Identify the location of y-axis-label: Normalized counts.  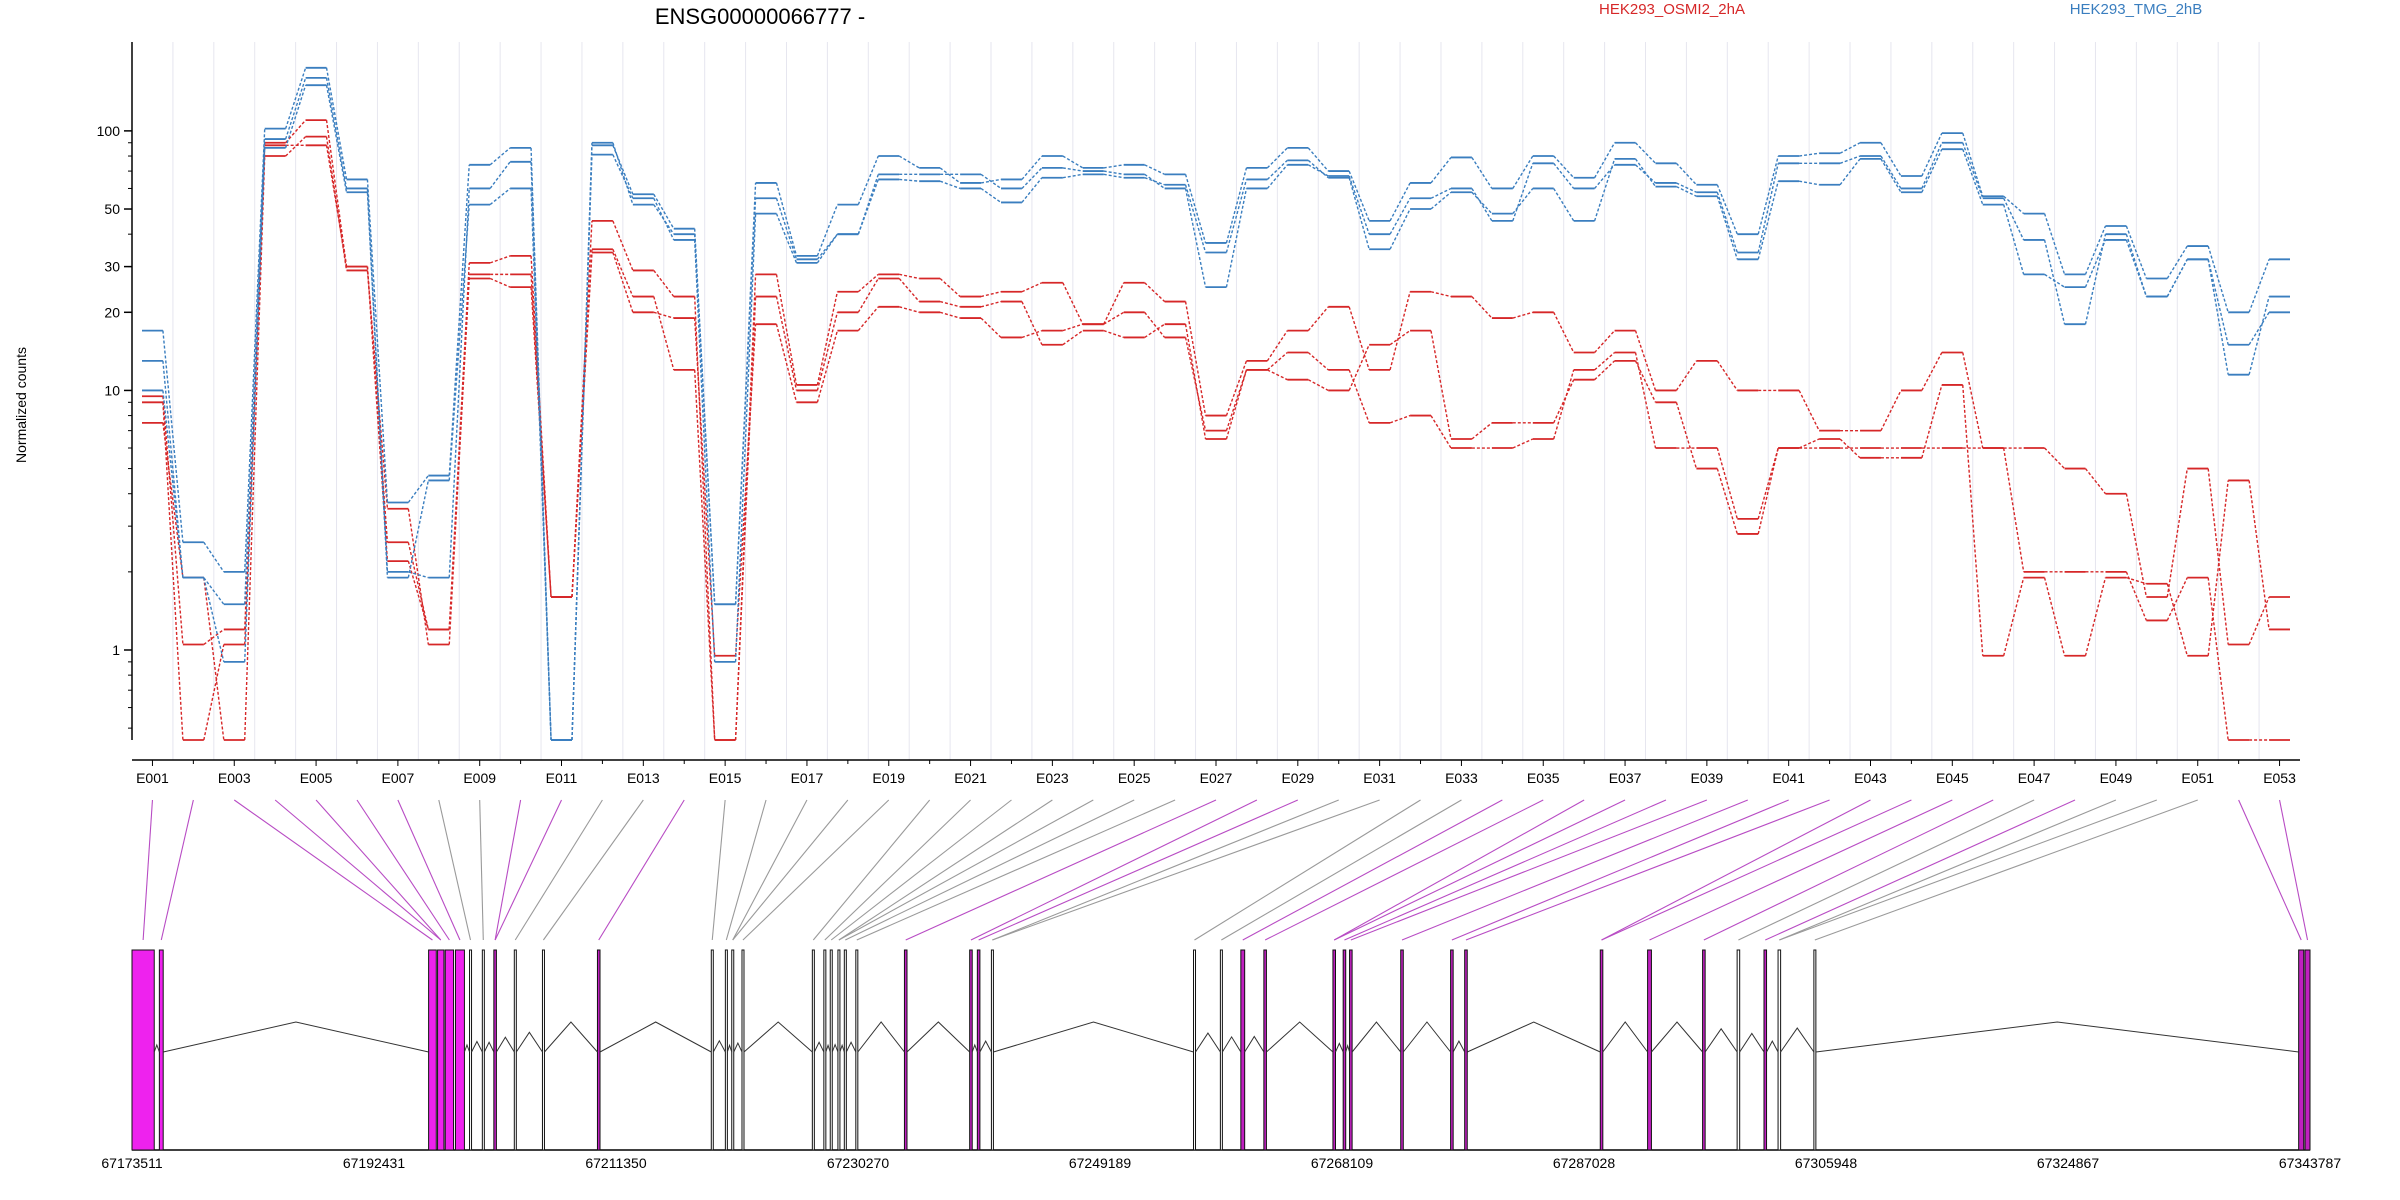
(21, 405).